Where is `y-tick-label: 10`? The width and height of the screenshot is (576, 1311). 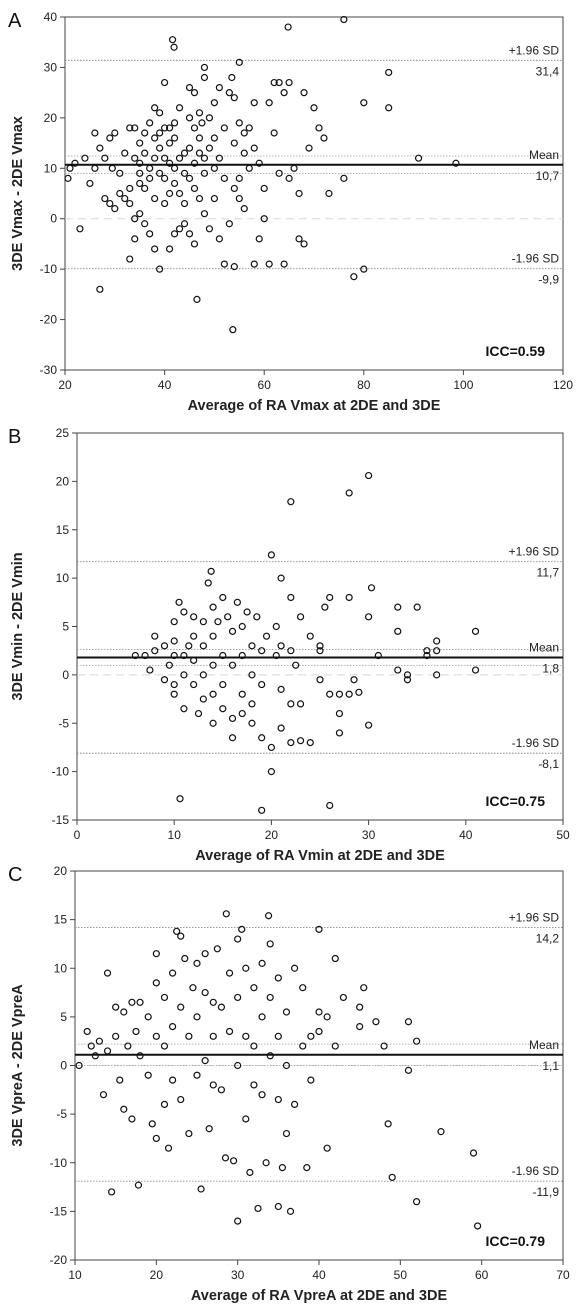 y-tick-label: 10 is located at coordinates (63, 578).